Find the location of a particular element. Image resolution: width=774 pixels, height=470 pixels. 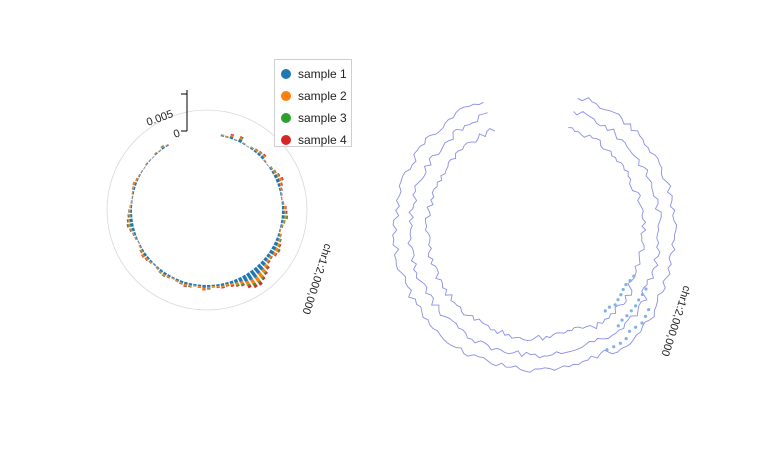

legend-entry: sample 3 is located at coordinates (316, 118).